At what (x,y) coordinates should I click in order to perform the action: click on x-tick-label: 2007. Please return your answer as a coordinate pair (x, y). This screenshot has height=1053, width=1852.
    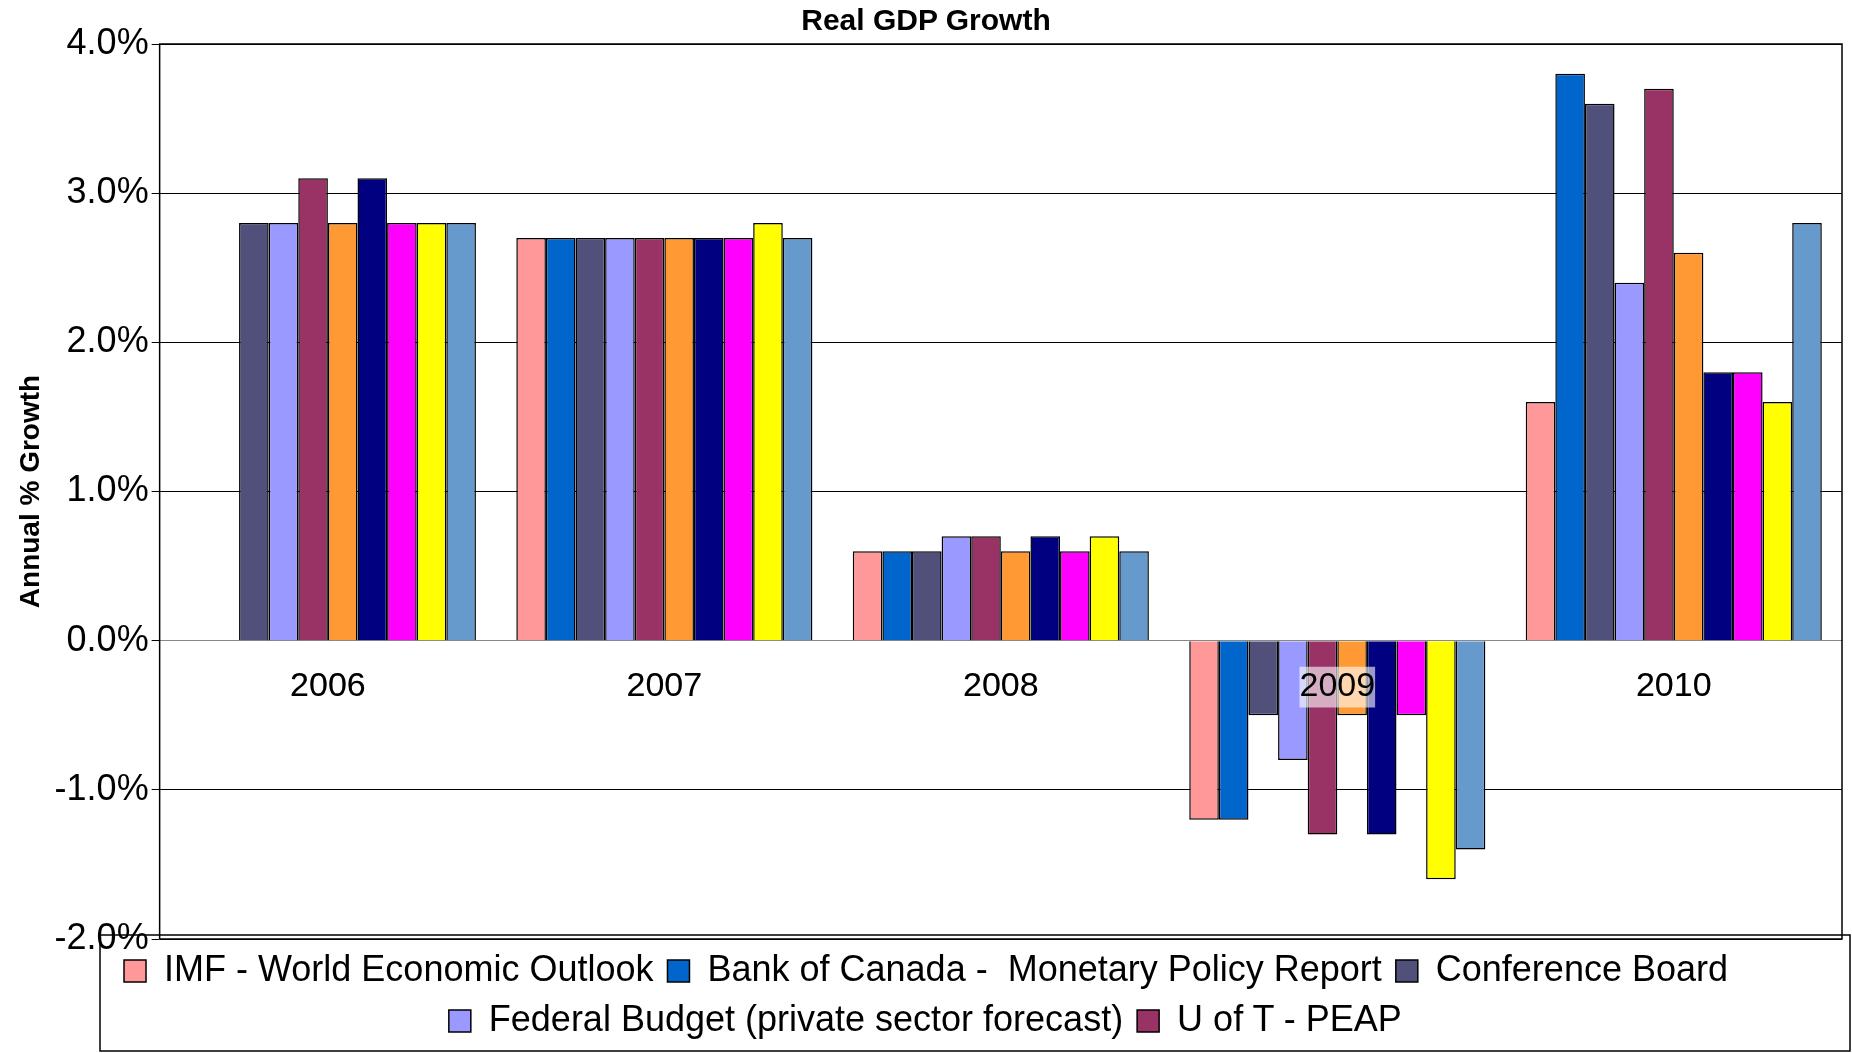
    Looking at the image, I should click on (664, 684).